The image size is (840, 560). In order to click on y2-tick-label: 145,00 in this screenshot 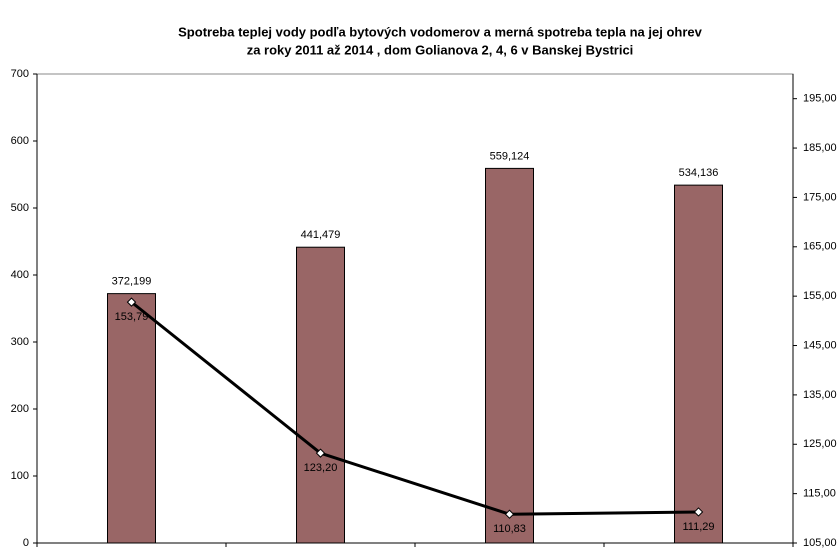, I will do `click(820, 345)`.